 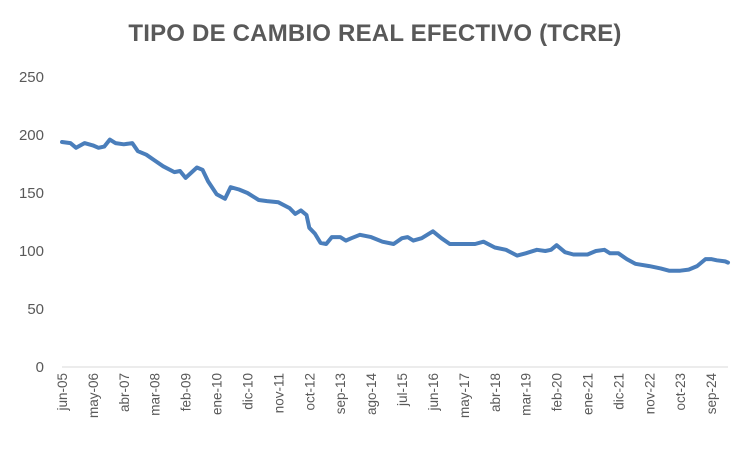 I want to click on y-tick-label: 200, so click(x=31, y=135).